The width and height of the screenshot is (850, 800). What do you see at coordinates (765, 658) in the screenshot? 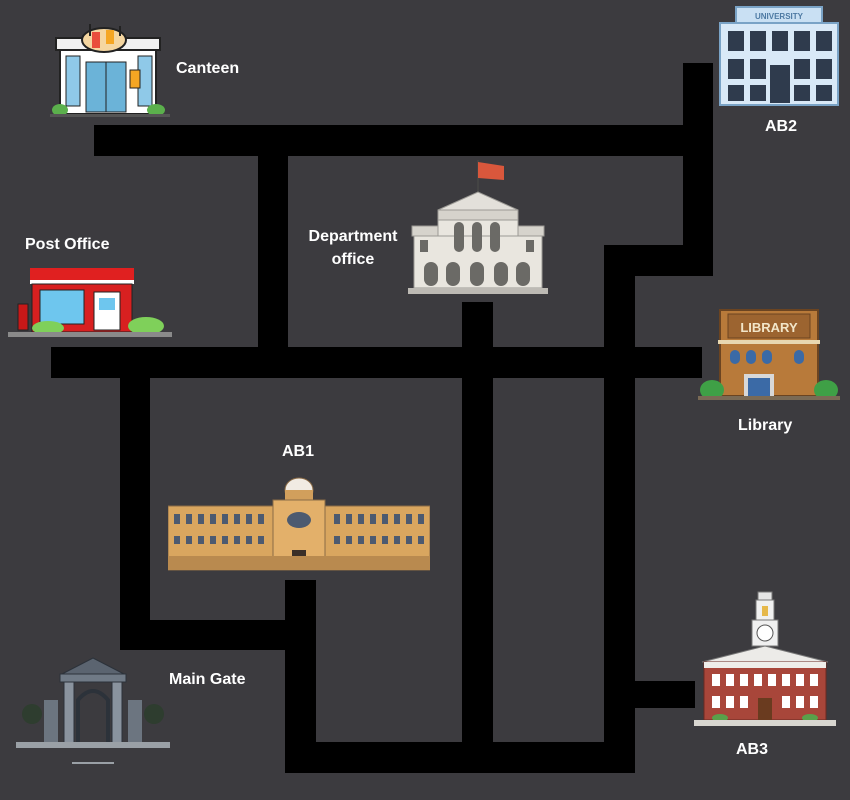
I see `ab3-clocktower-icon` at bounding box center [765, 658].